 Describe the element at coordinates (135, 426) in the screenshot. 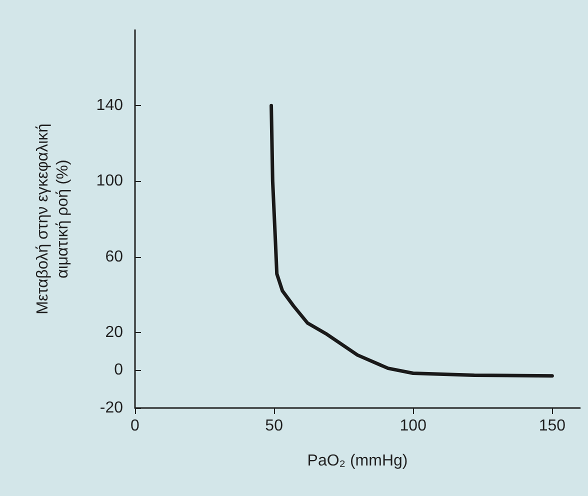

I see `x-tick-label: 0` at that location.